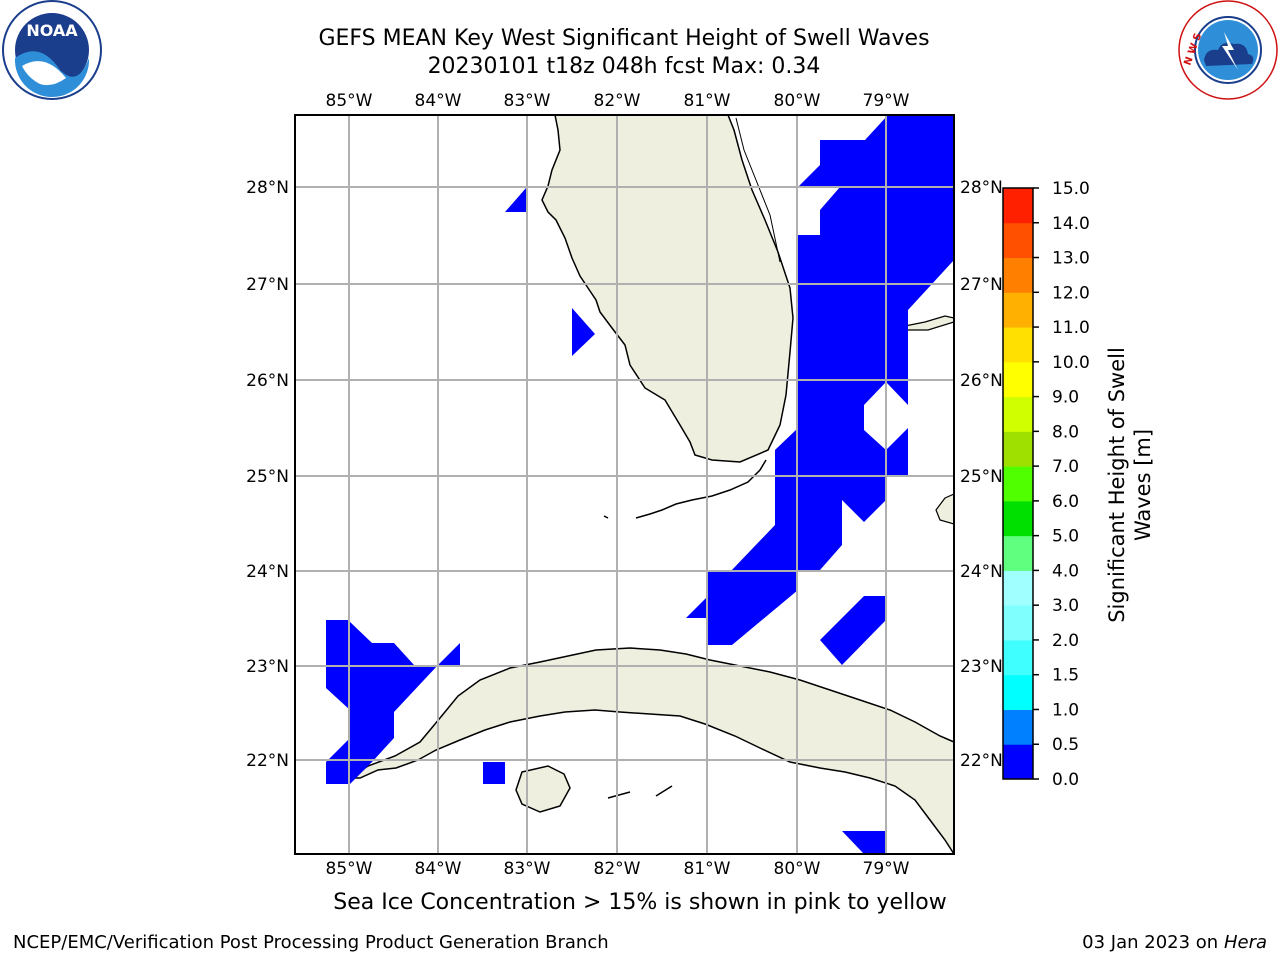 The image size is (1280, 960). What do you see at coordinates (1065, 502) in the screenshot?
I see `colorbar-tick-label: 6.0` at bounding box center [1065, 502].